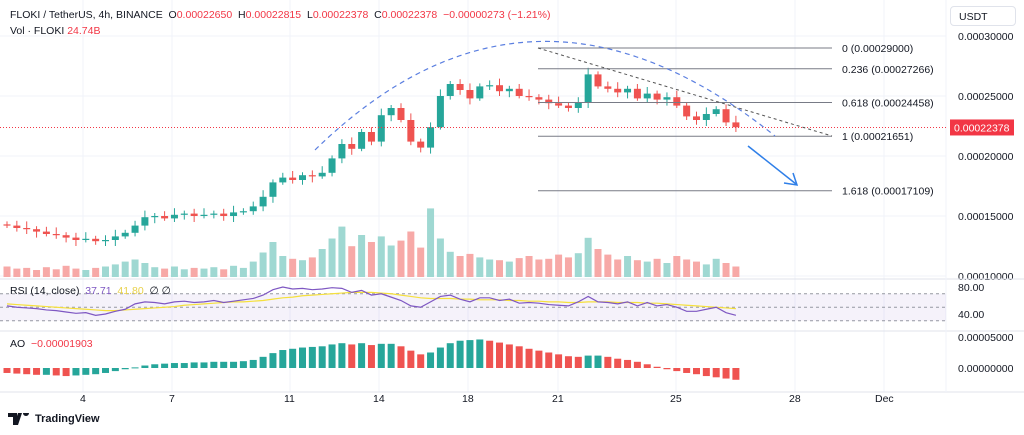  Describe the element at coordinates (54, 419) in the screenshot. I see `tradingview-logo: TradingView` at that location.